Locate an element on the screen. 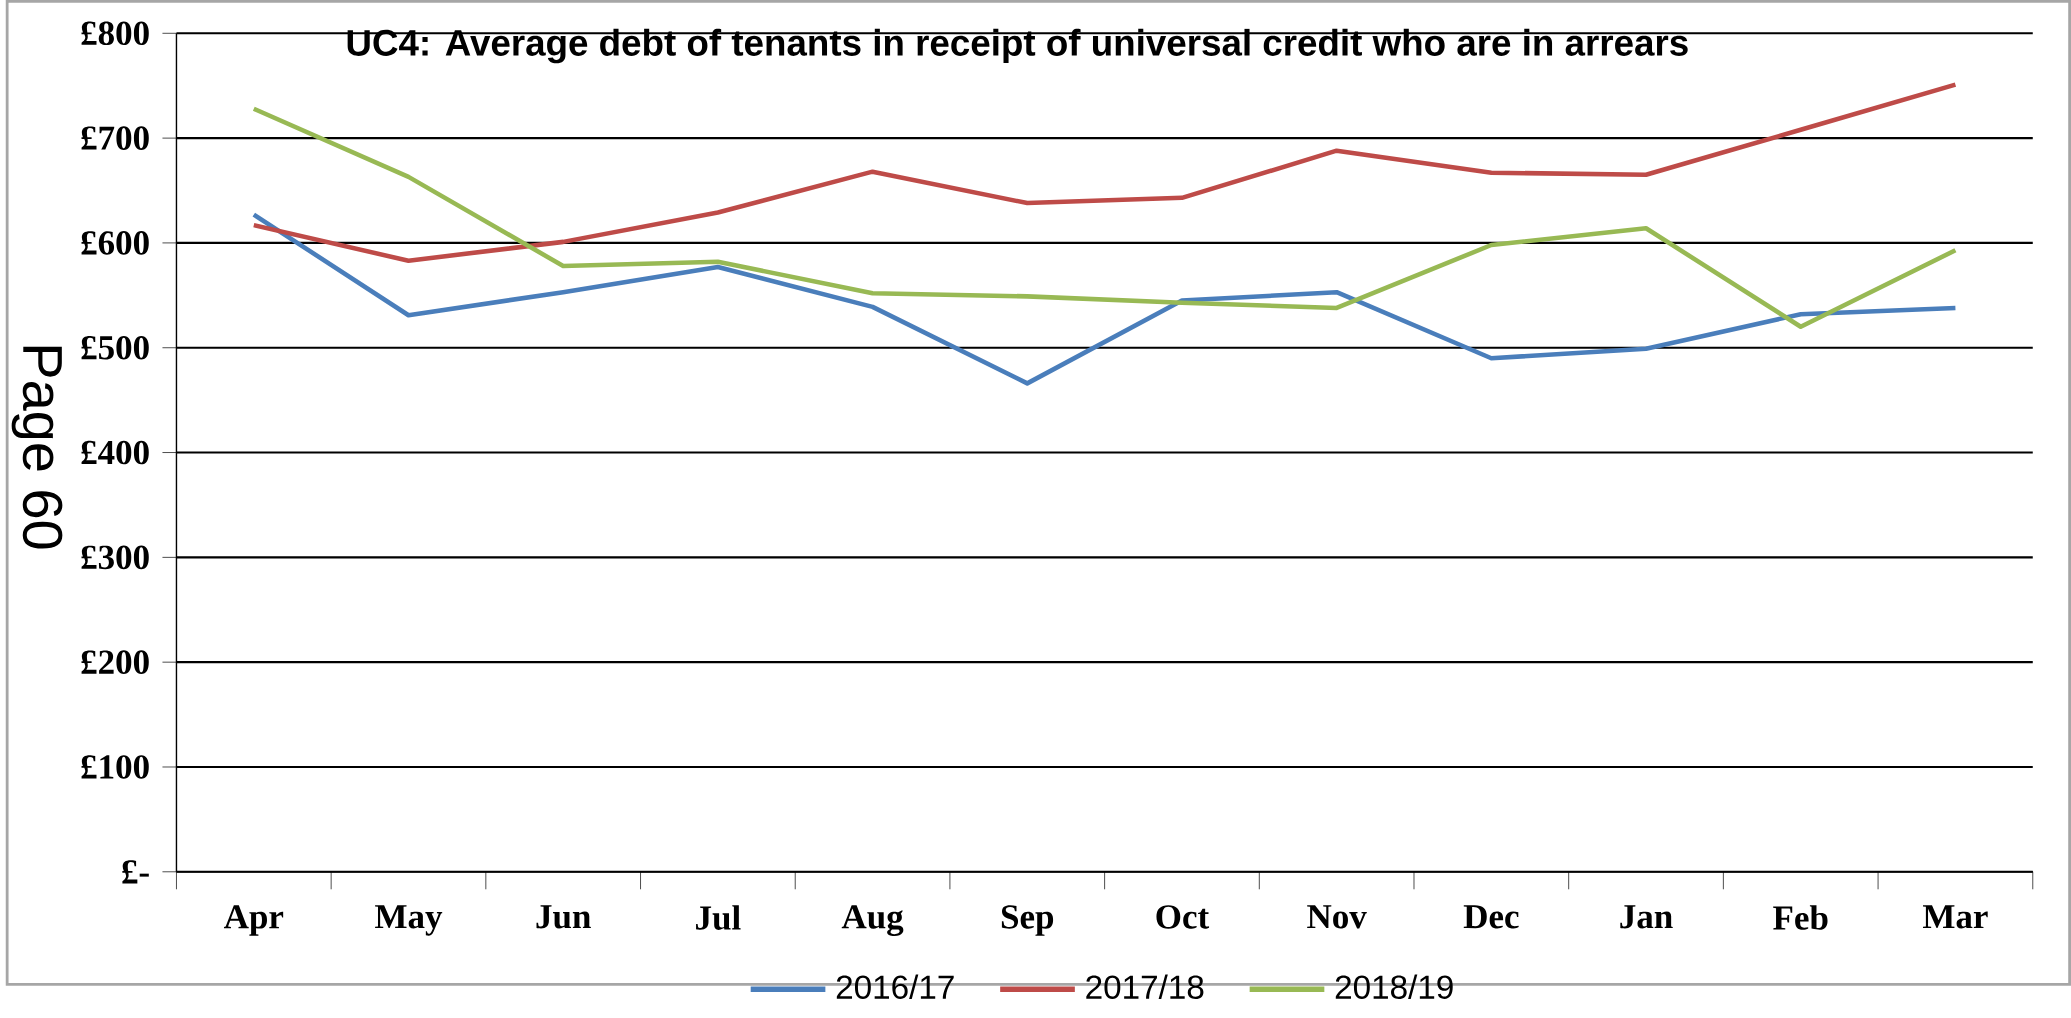 The image size is (2071, 1018). y-tick-label: £400 is located at coordinates (115, 452).